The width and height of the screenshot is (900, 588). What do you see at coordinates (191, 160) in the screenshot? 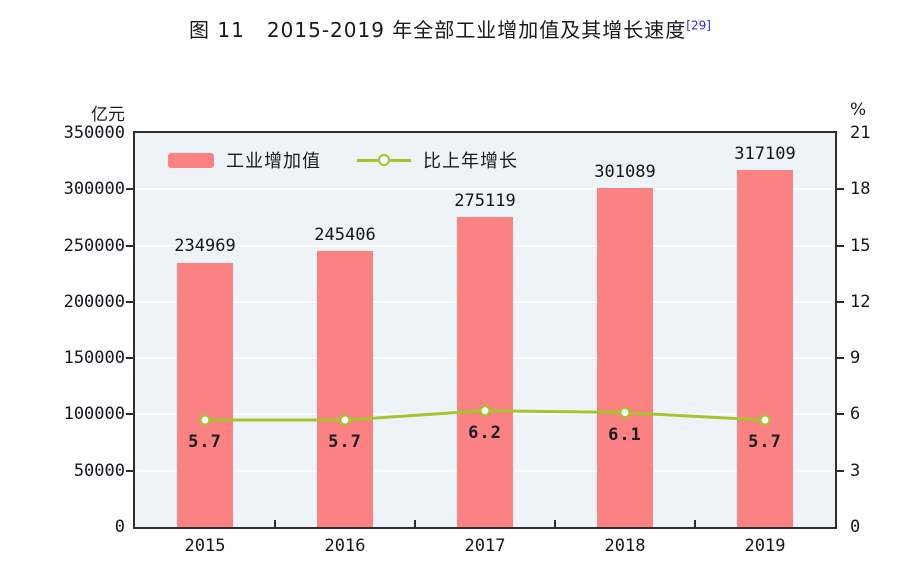
I see `bar-series-swatch-icon` at bounding box center [191, 160].